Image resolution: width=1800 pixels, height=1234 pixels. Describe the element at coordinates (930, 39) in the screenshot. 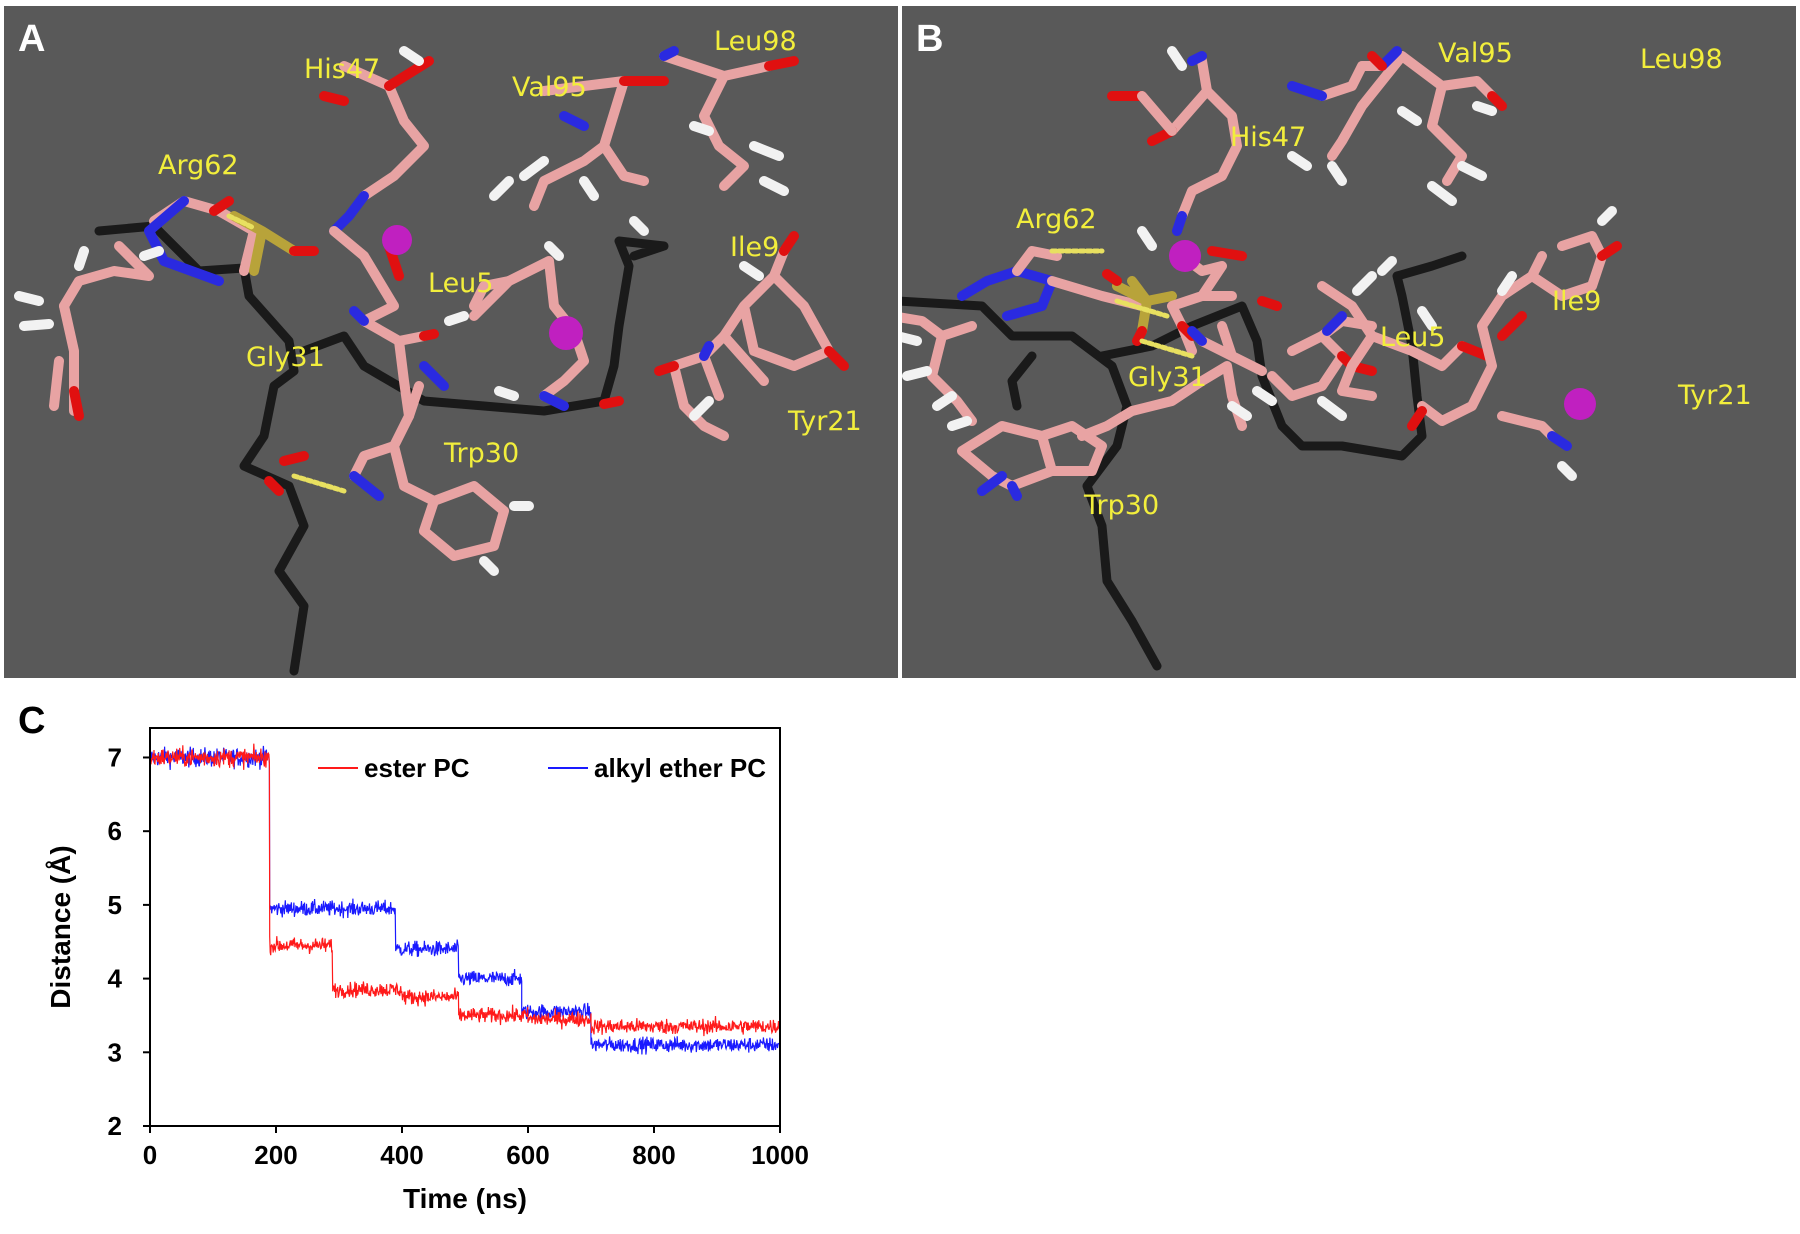

I see `panel-b-letter: B` at that location.